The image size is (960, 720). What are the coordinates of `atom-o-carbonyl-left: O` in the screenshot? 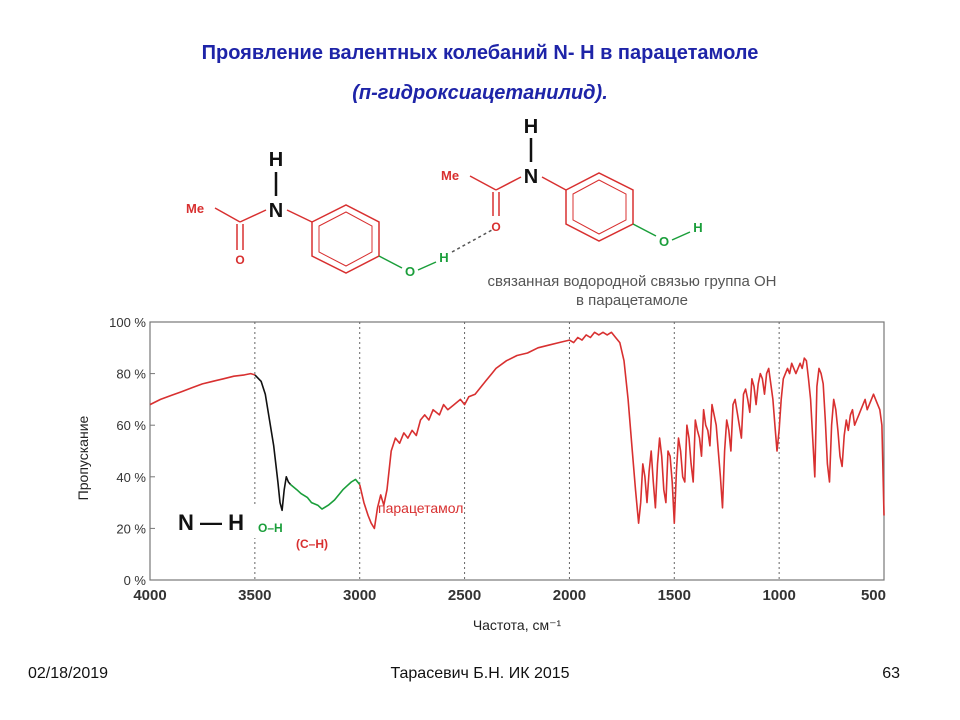 It's located at (239, 260).